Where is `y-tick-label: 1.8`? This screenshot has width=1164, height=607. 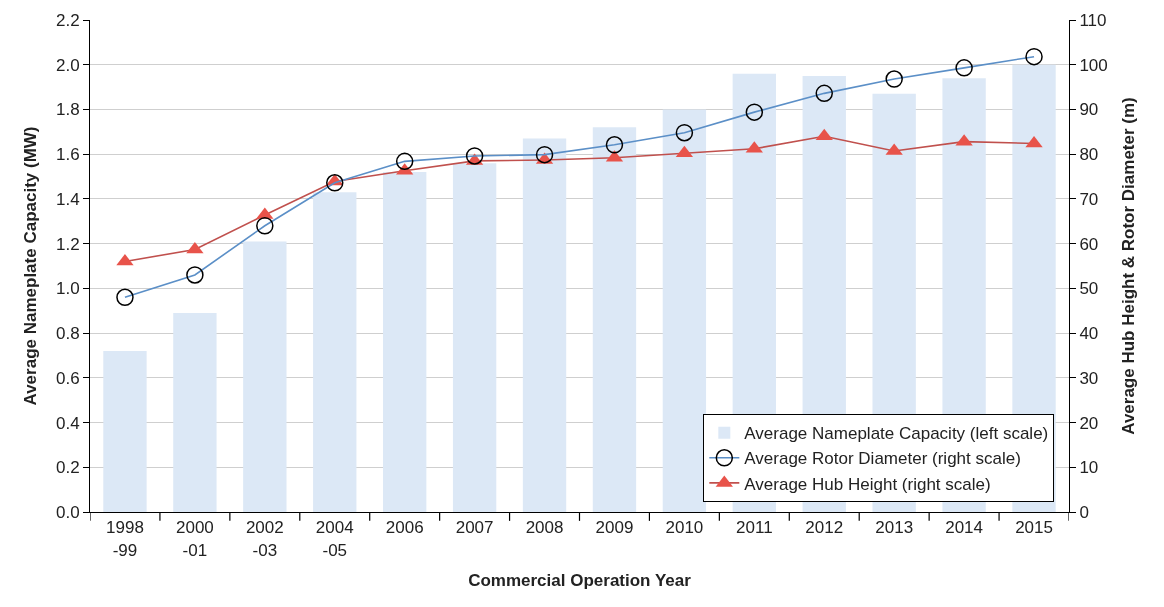
y-tick-label: 1.8 is located at coordinates (67, 110).